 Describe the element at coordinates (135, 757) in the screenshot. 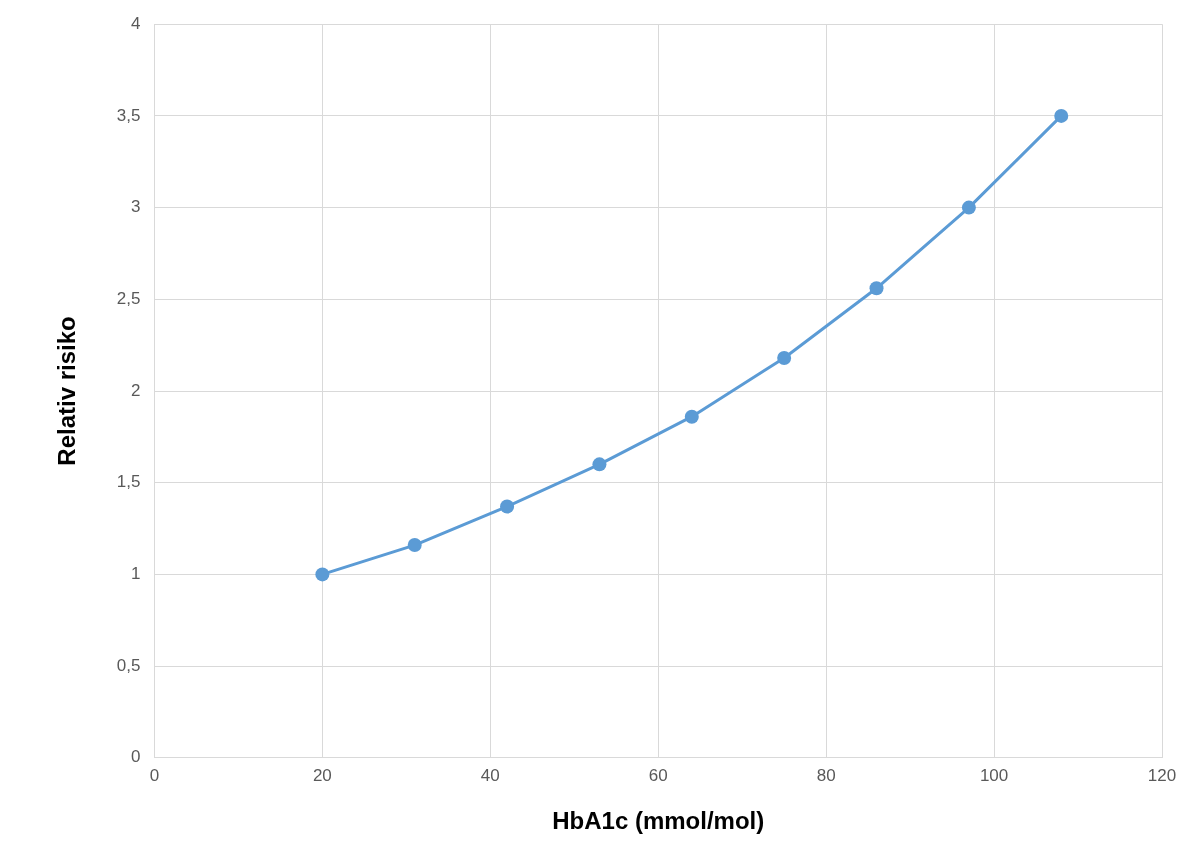

I see `y-tick-label: 0` at that location.